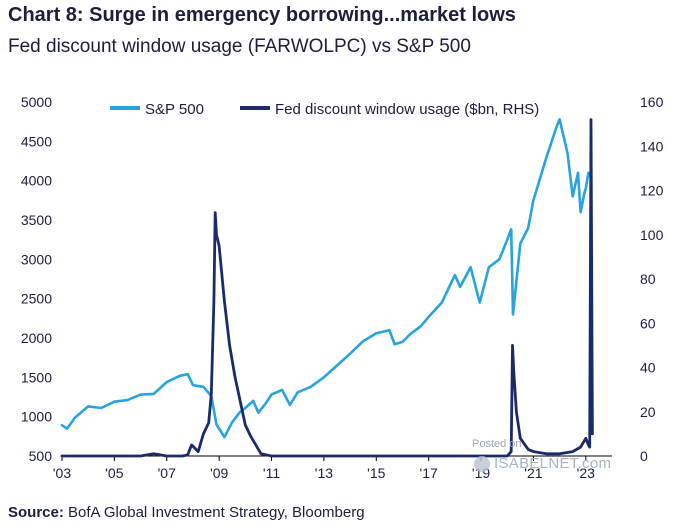  What do you see at coordinates (648, 323) in the screenshot?
I see `y-right-tick-label: 60` at bounding box center [648, 323].